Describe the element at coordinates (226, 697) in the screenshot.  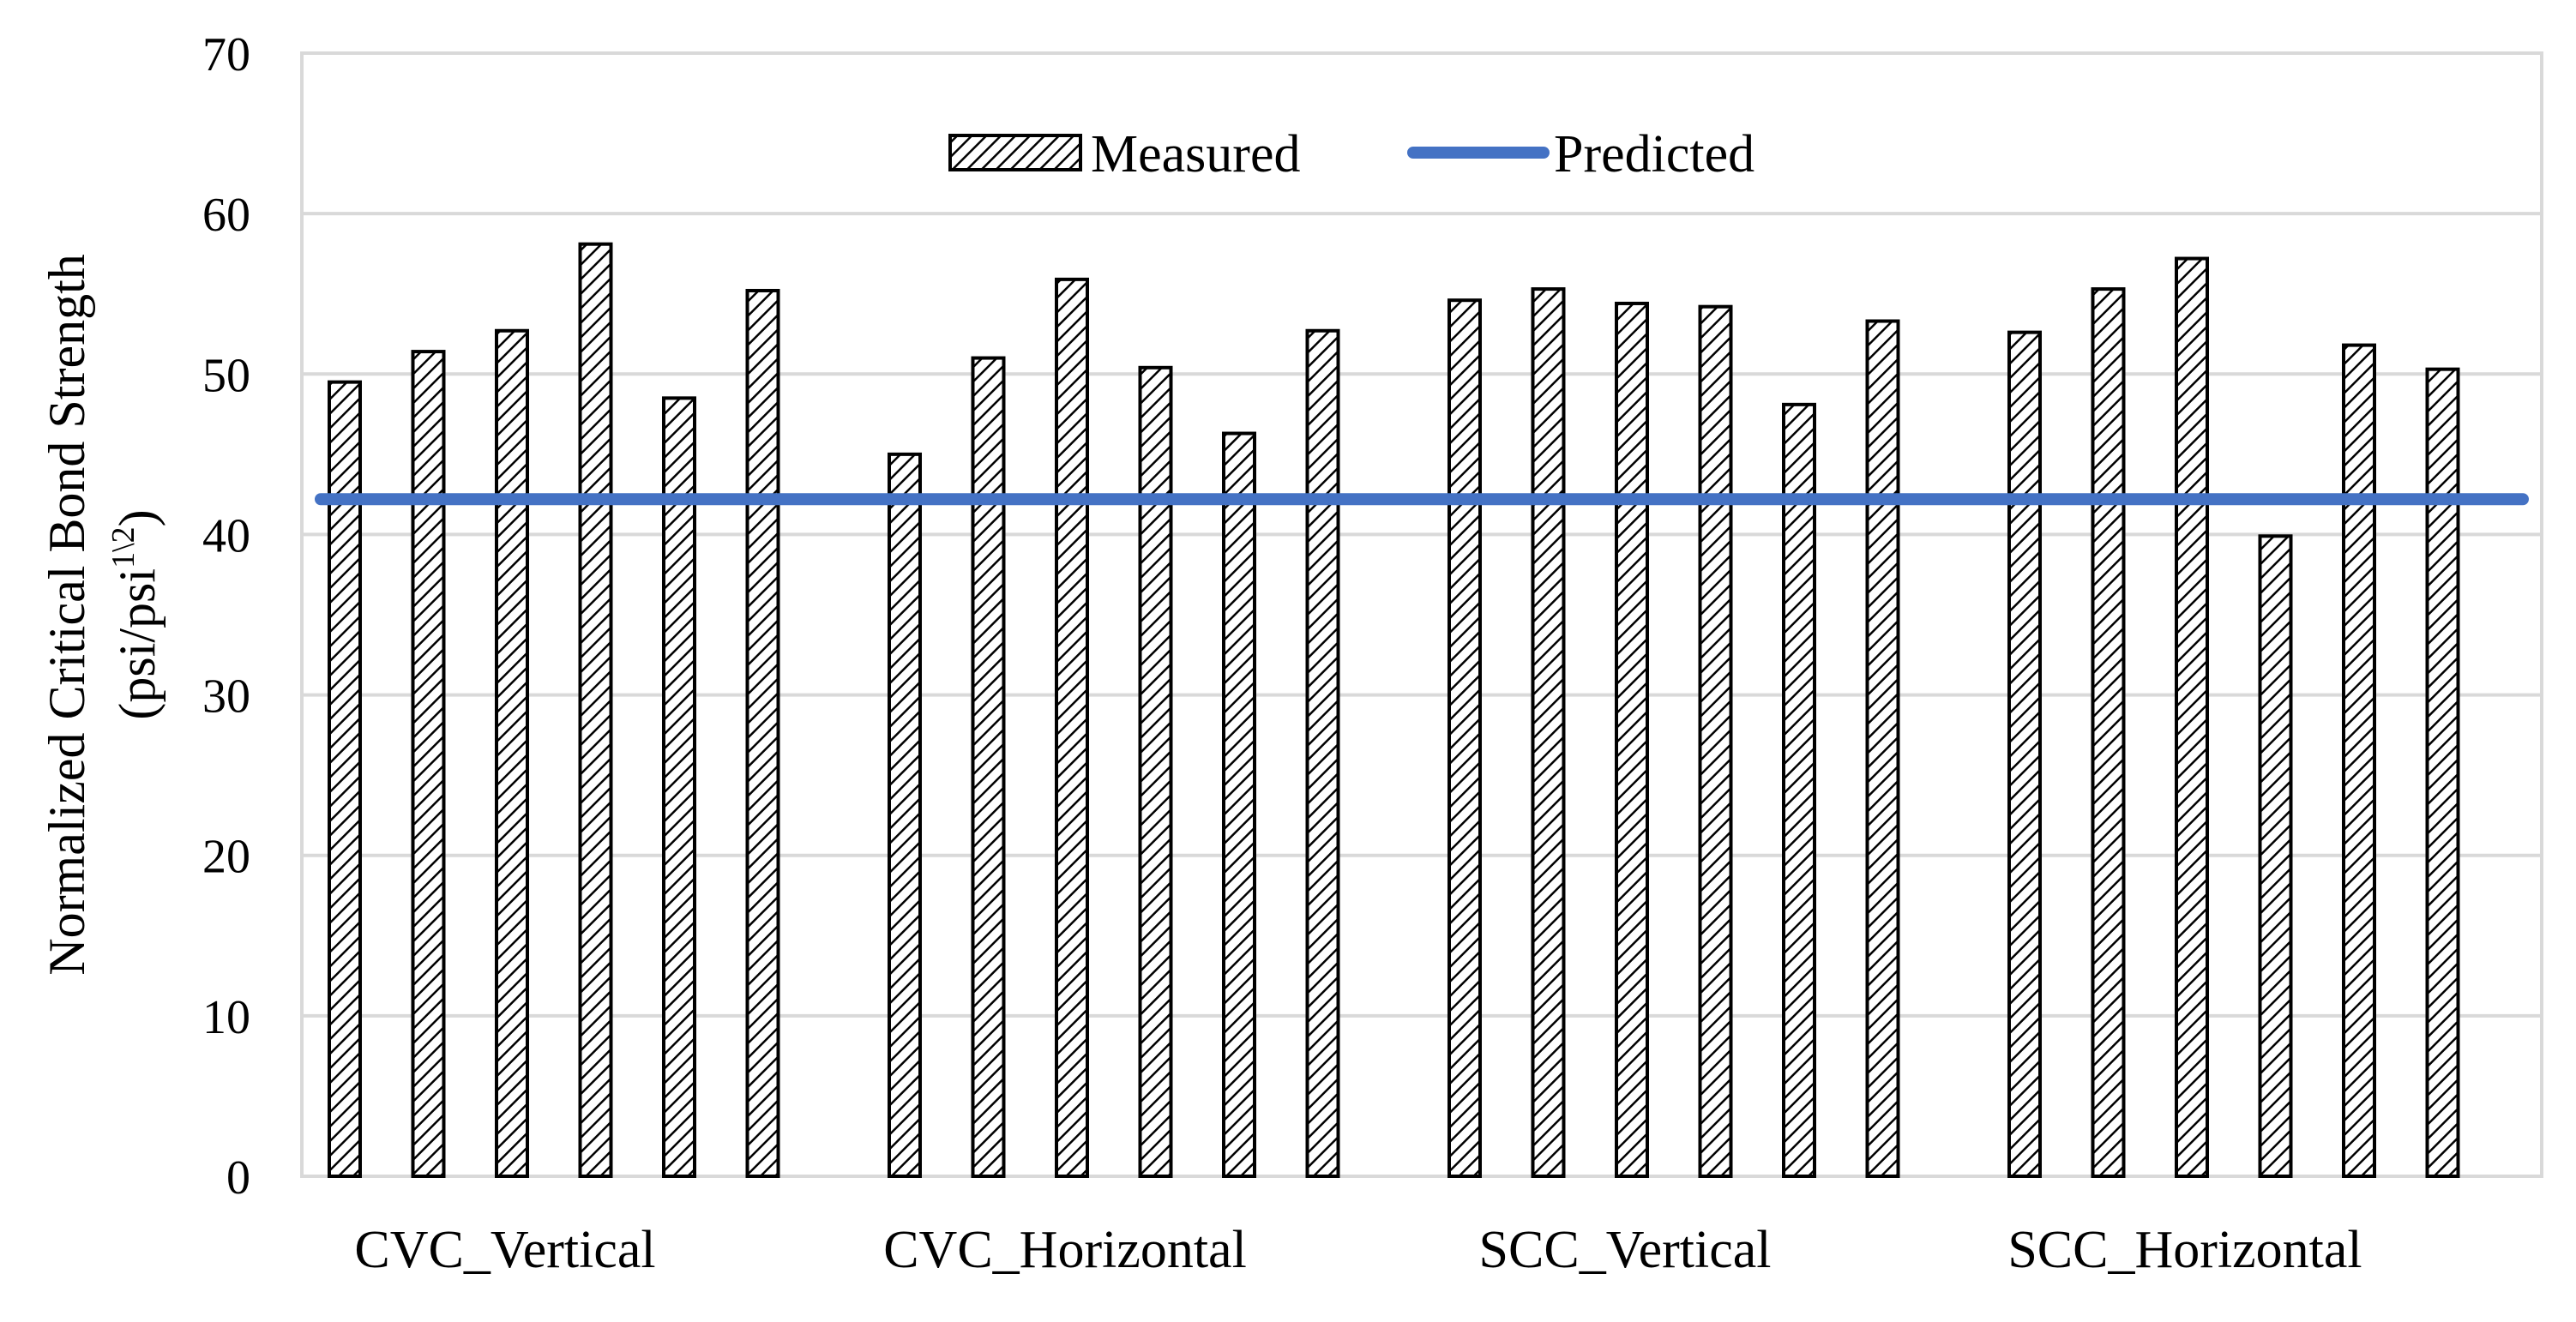
I see `y-tick-label: 30` at that location.